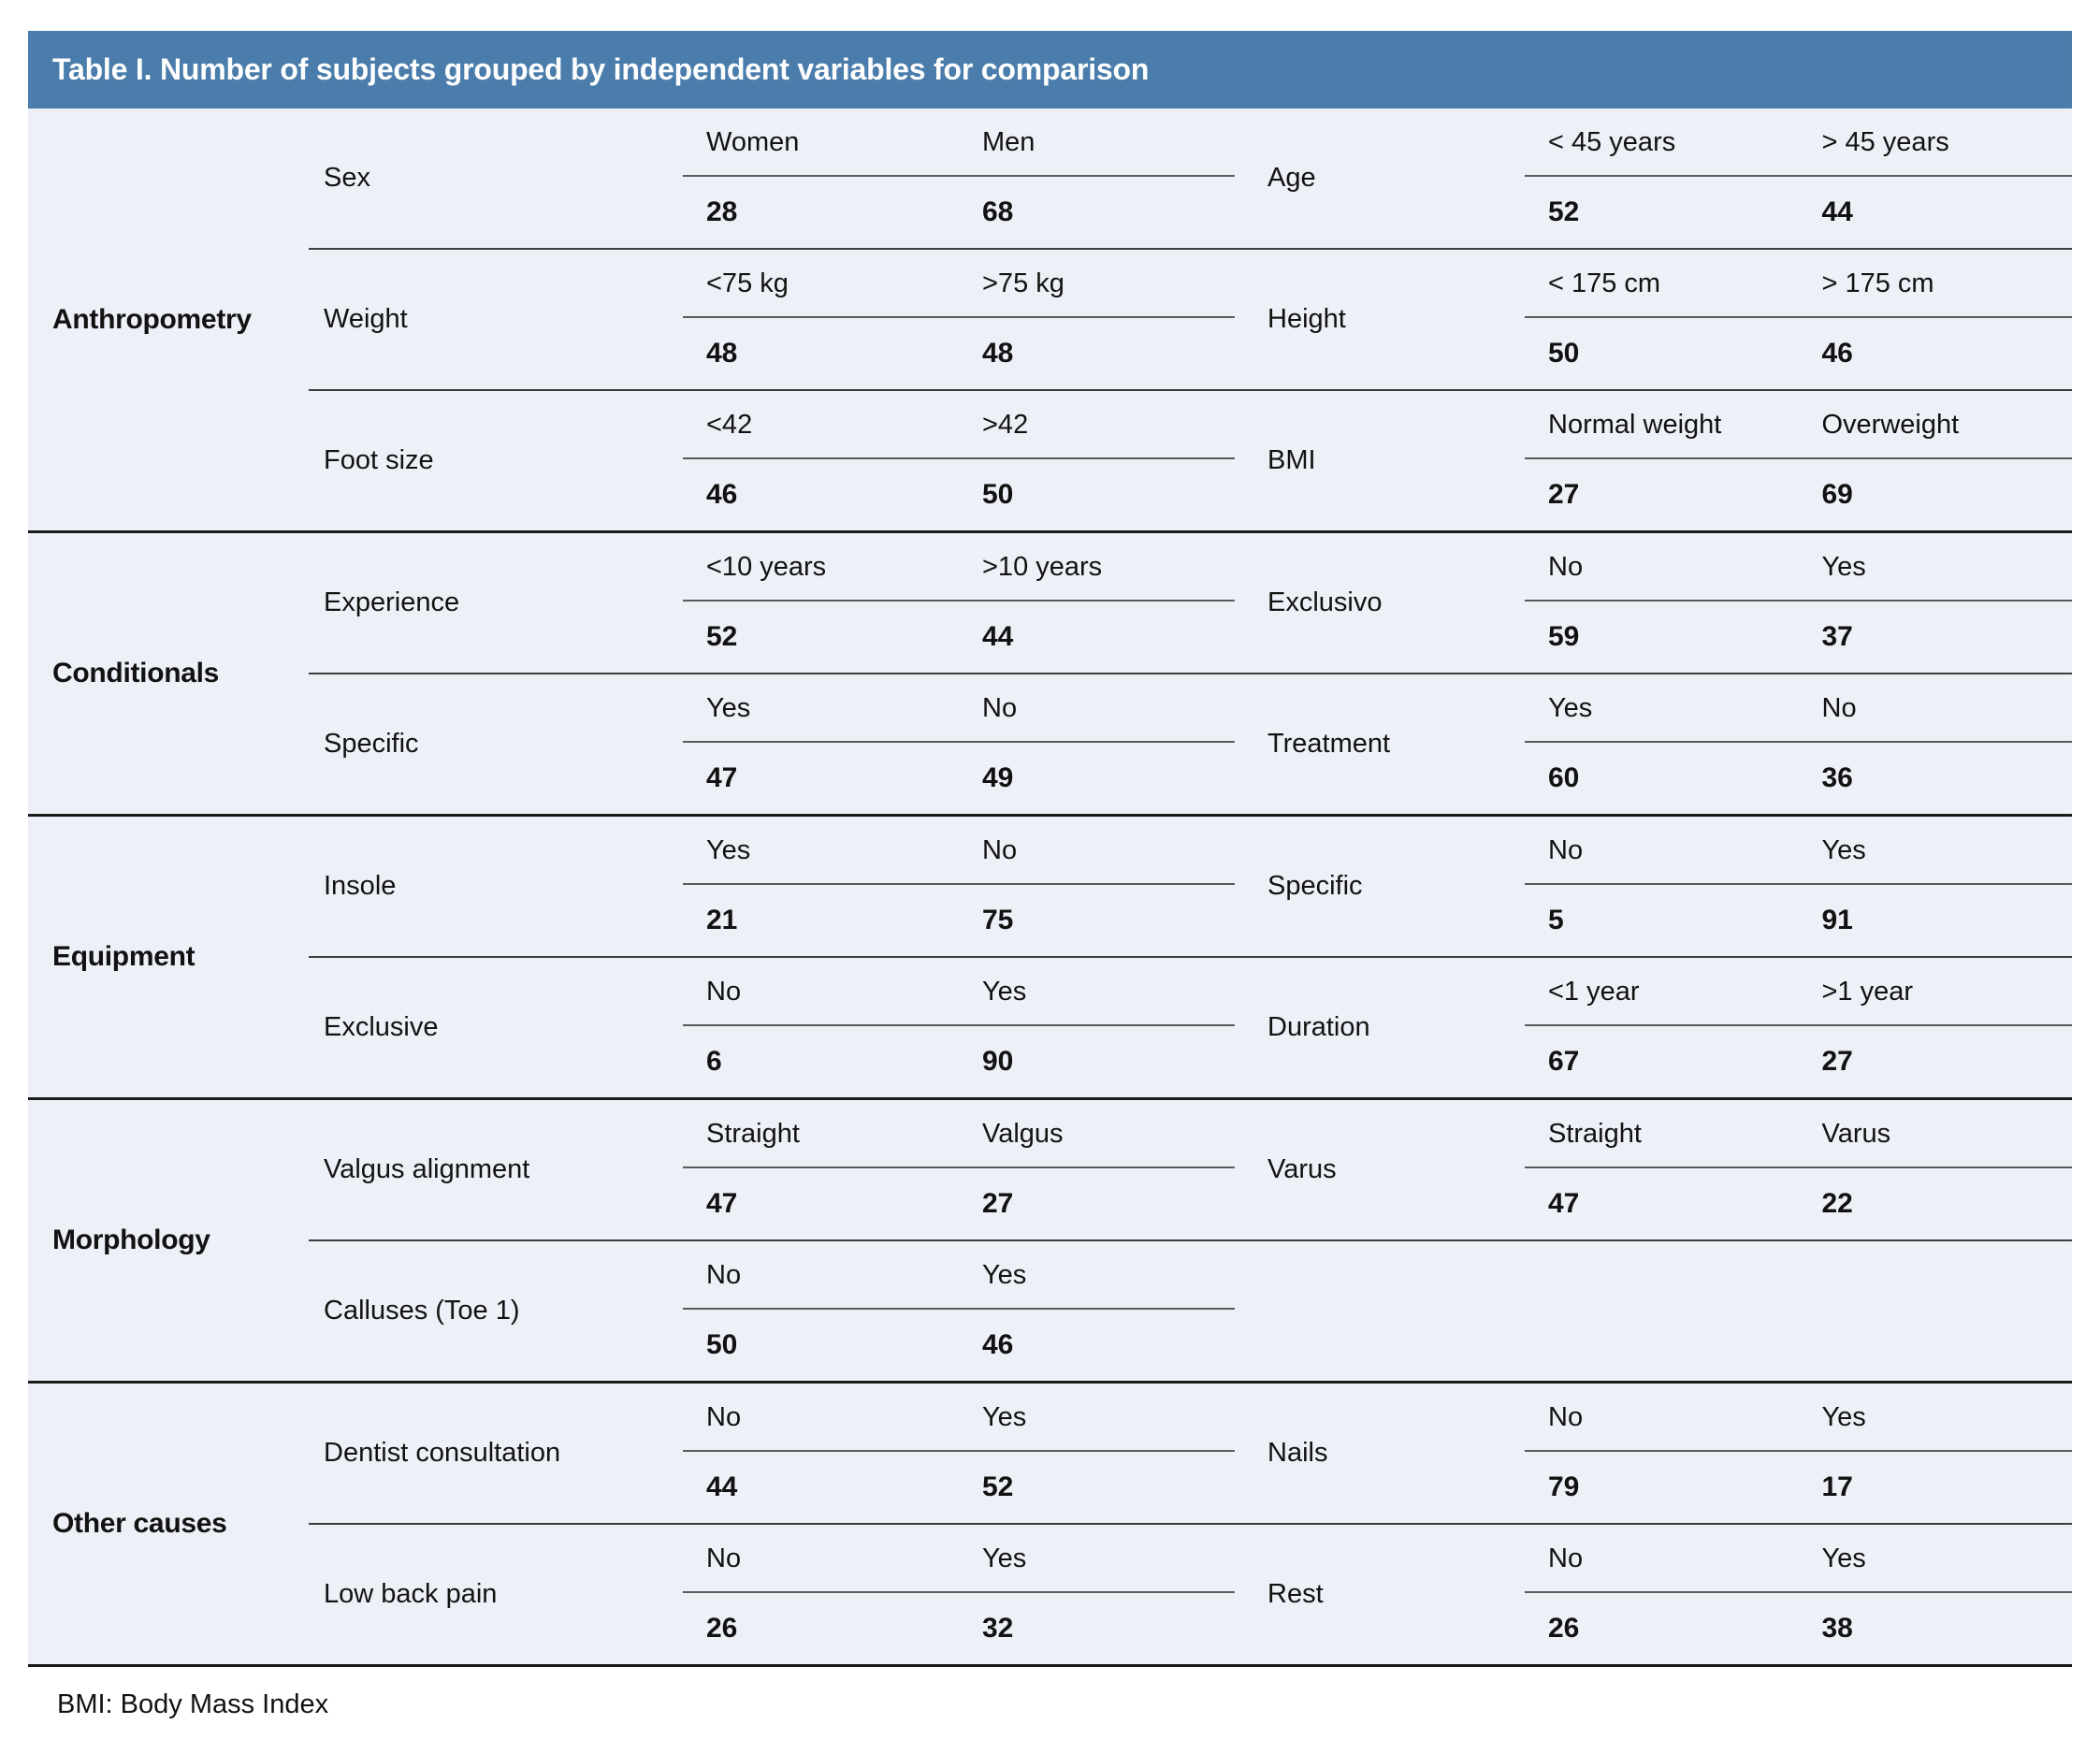 The width and height of the screenshot is (2100, 1739). I want to click on value-count: 90, so click(998, 1061).